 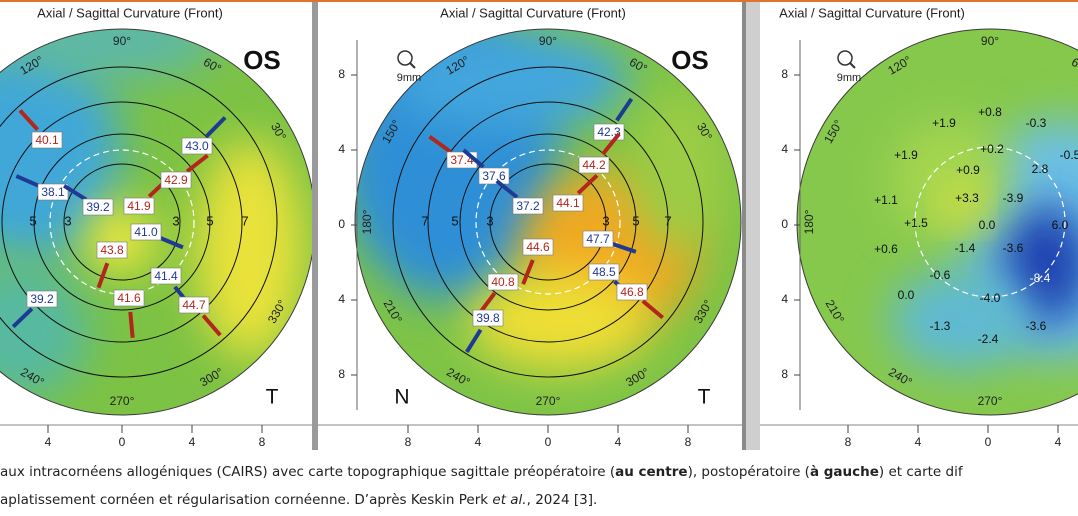 I want to click on reading: +1.1, so click(x=886, y=200).